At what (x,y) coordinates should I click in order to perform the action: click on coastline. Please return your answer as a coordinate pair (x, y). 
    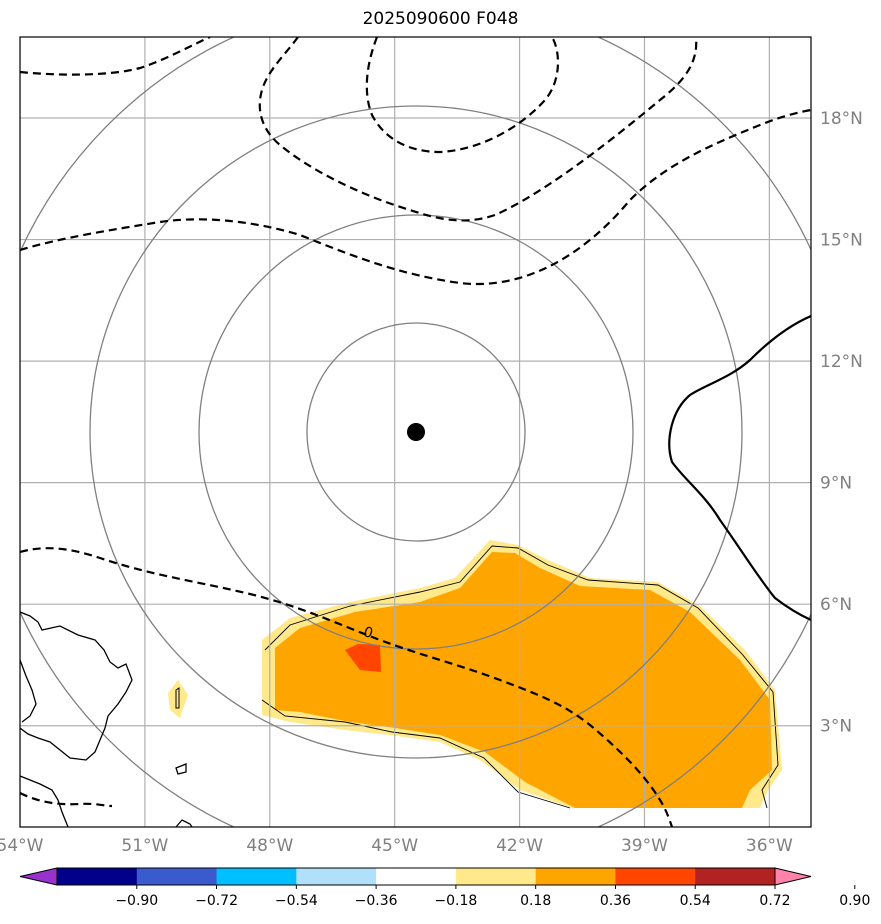
    Looking at the image, I should click on (106, 719).